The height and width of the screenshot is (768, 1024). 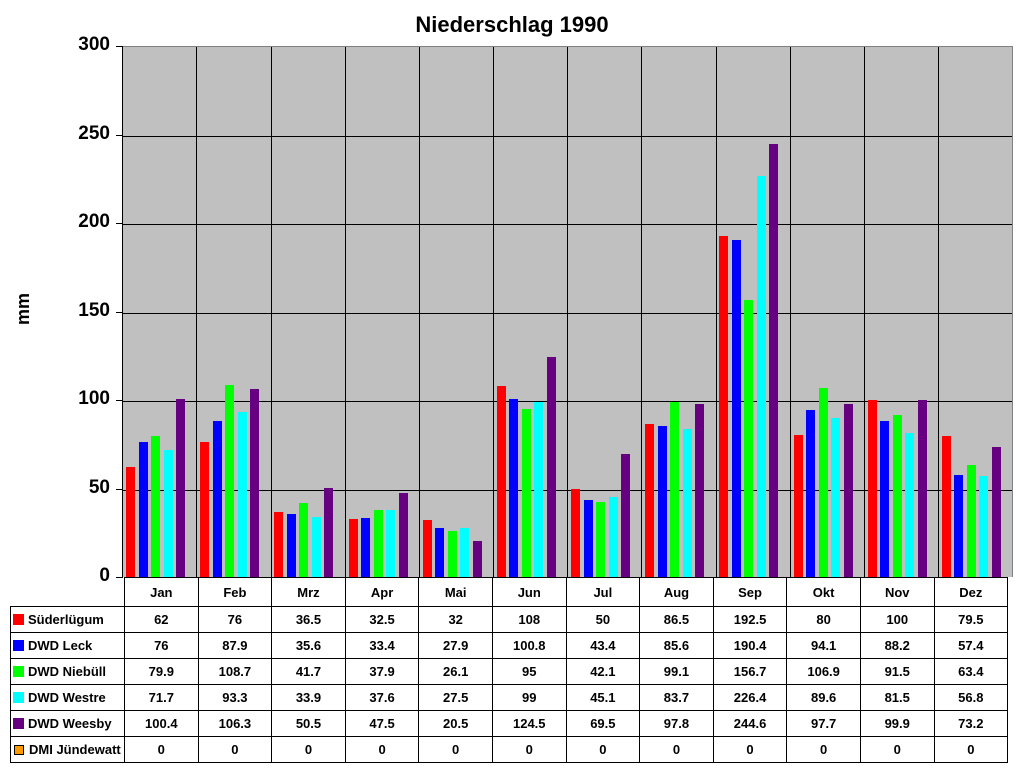 What do you see at coordinates (67, 645) in the screenshot?
I see `legend-entry: DWD Leck` at bounding box center [67, 645].